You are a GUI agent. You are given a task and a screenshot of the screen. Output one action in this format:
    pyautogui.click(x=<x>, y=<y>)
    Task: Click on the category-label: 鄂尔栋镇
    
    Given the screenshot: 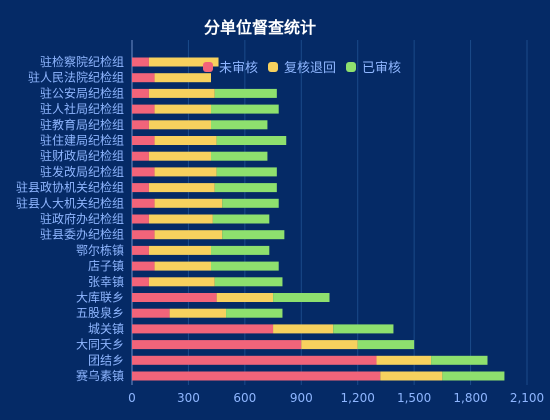 What is the action you would take?
    pyautogui.click(x=100, y=249)
    